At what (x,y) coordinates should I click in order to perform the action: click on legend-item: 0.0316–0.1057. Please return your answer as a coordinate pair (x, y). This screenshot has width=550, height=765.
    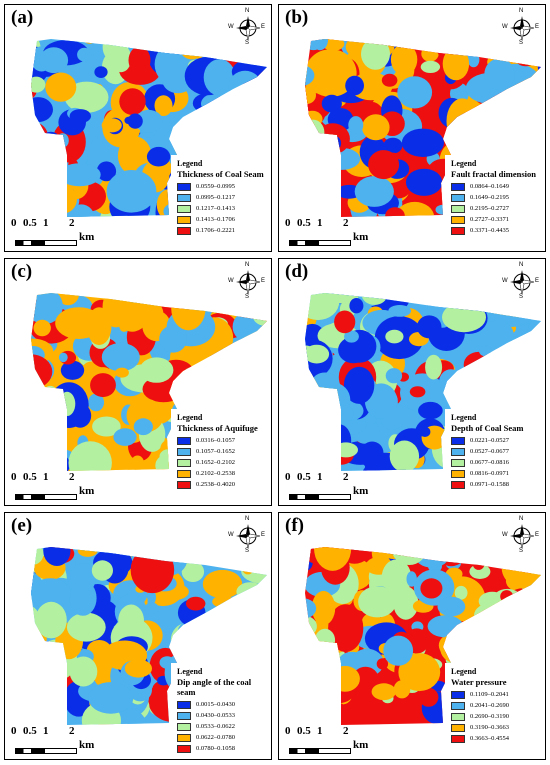
    Looking at the image, I should click on (221, 440).